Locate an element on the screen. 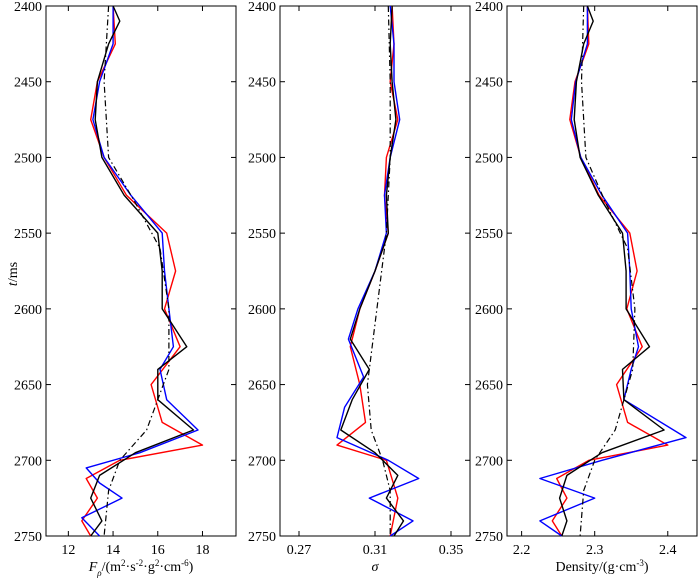 Image resolution: width=700 pixels, height=580 pixels. x-label-main: Density/(g·cm is located at coordinates (595, 567).